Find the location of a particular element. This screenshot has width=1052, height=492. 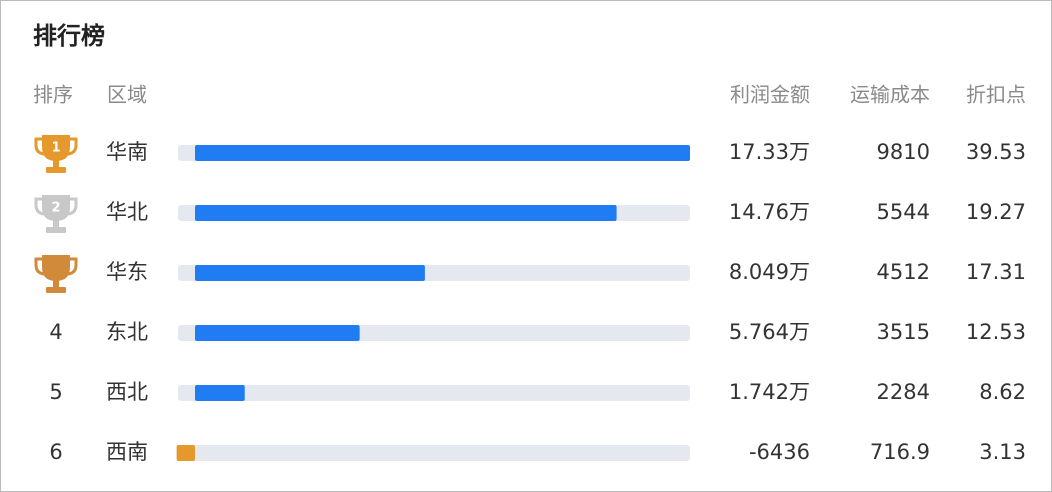

region-name: 西南 is located at coordinates (127, 452).